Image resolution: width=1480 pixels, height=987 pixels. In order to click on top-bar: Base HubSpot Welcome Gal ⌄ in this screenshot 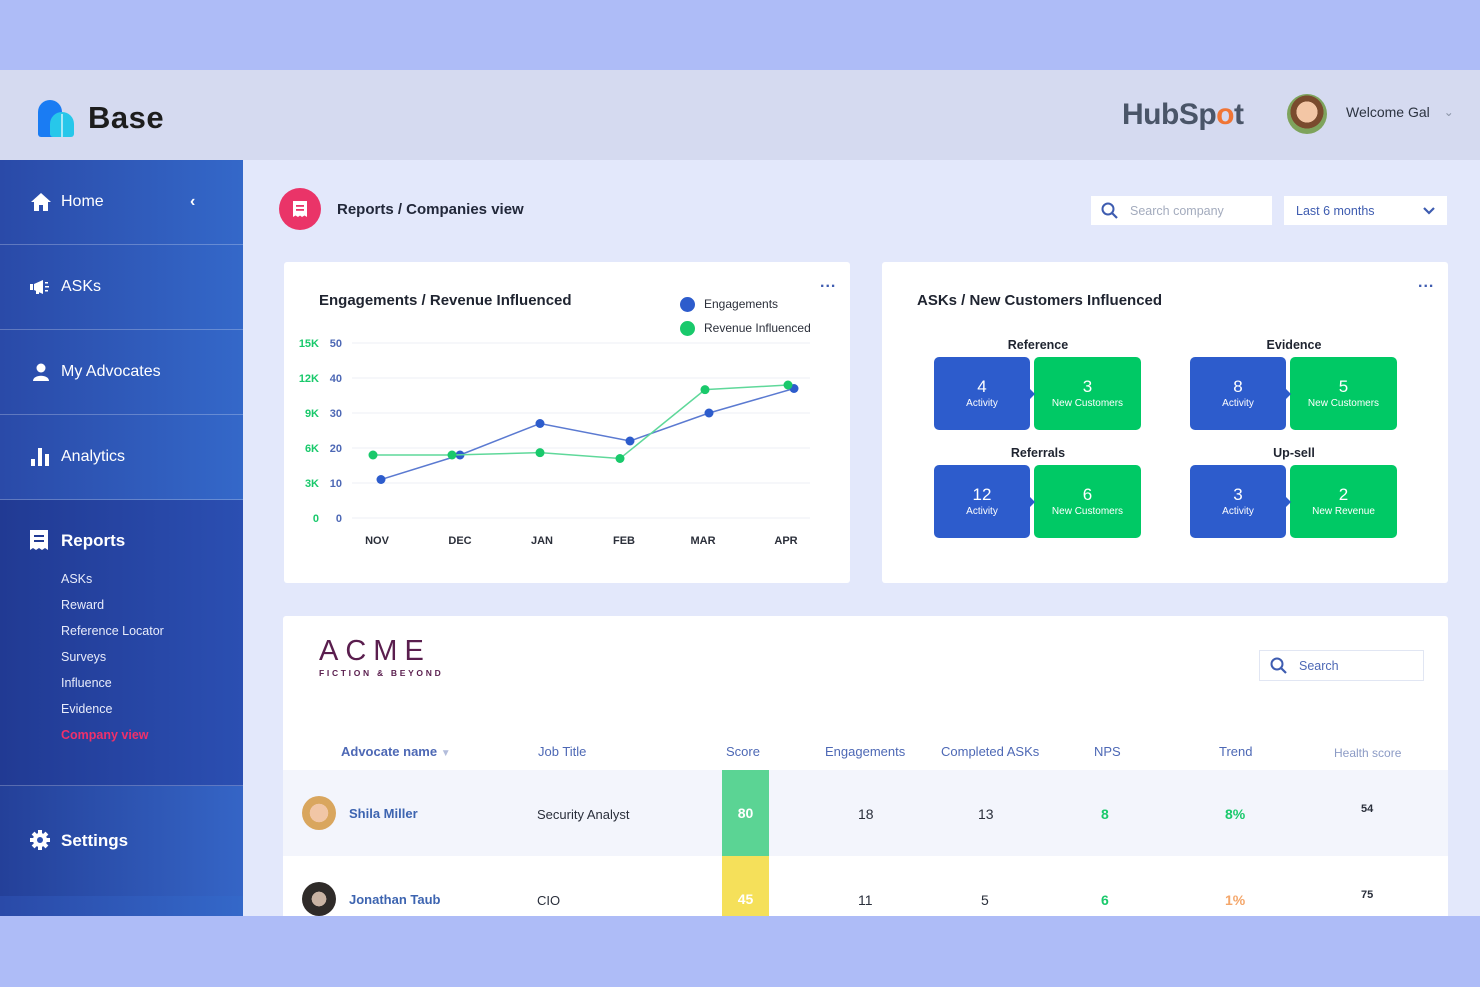, I will do `click(740, 115)`.